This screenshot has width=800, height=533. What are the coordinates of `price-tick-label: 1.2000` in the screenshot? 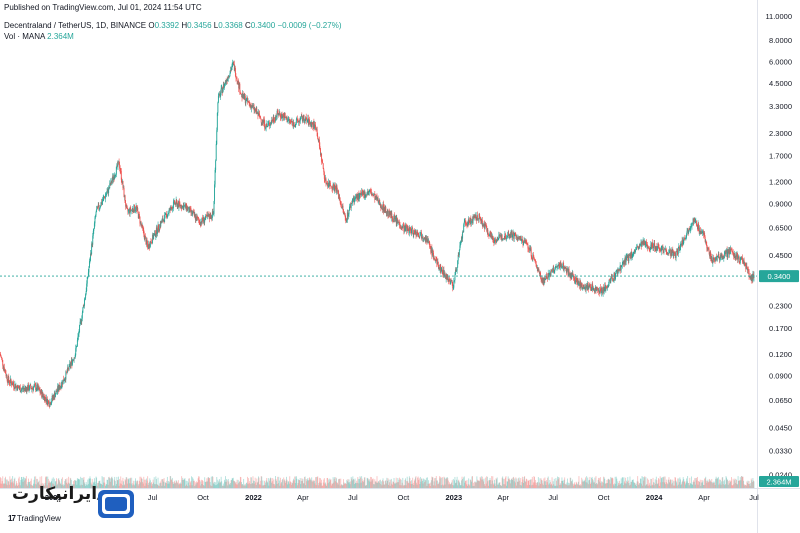 It's located at (780, 182).